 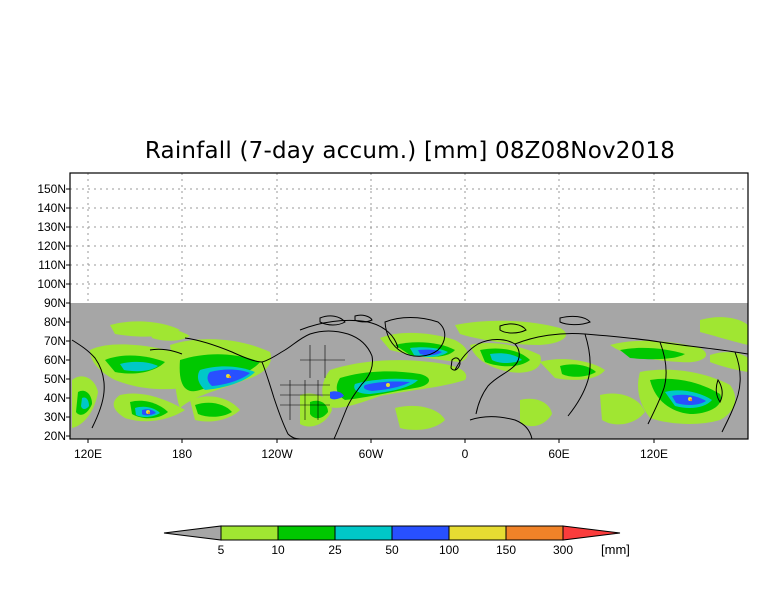 I want to click on lat-label-60n: 60N, so click(x=54, y=360).